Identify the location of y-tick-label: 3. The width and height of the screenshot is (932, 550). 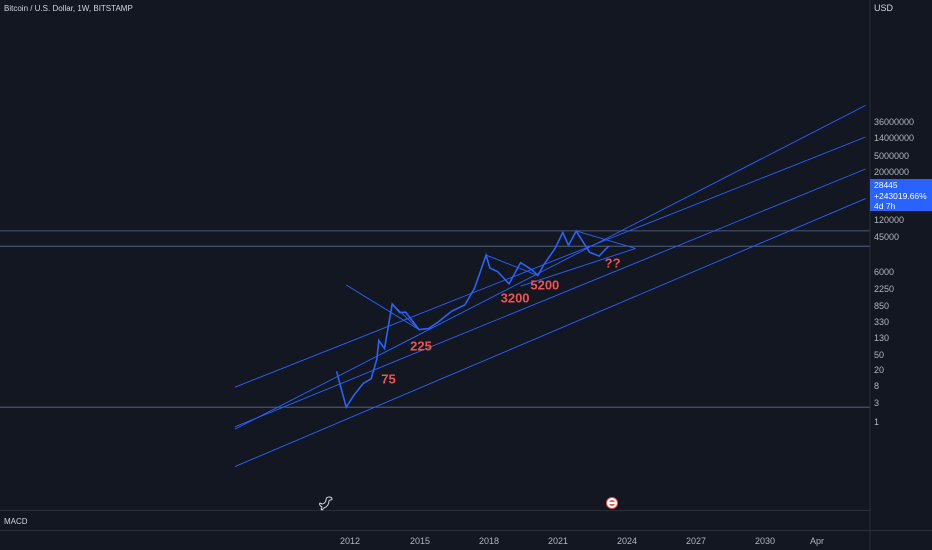
(877, 403).